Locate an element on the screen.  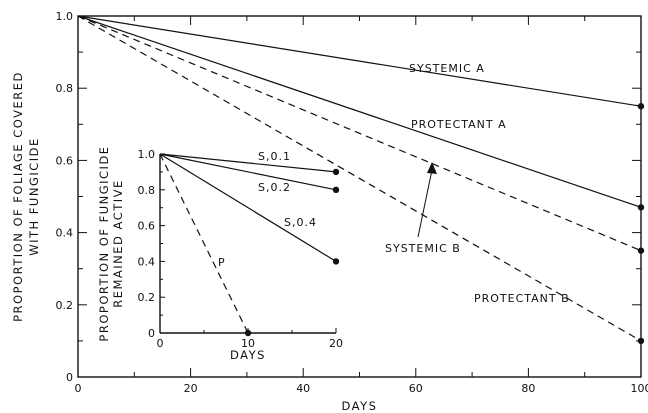
x-tick-label: 100 is located at coordinates (639, 388).